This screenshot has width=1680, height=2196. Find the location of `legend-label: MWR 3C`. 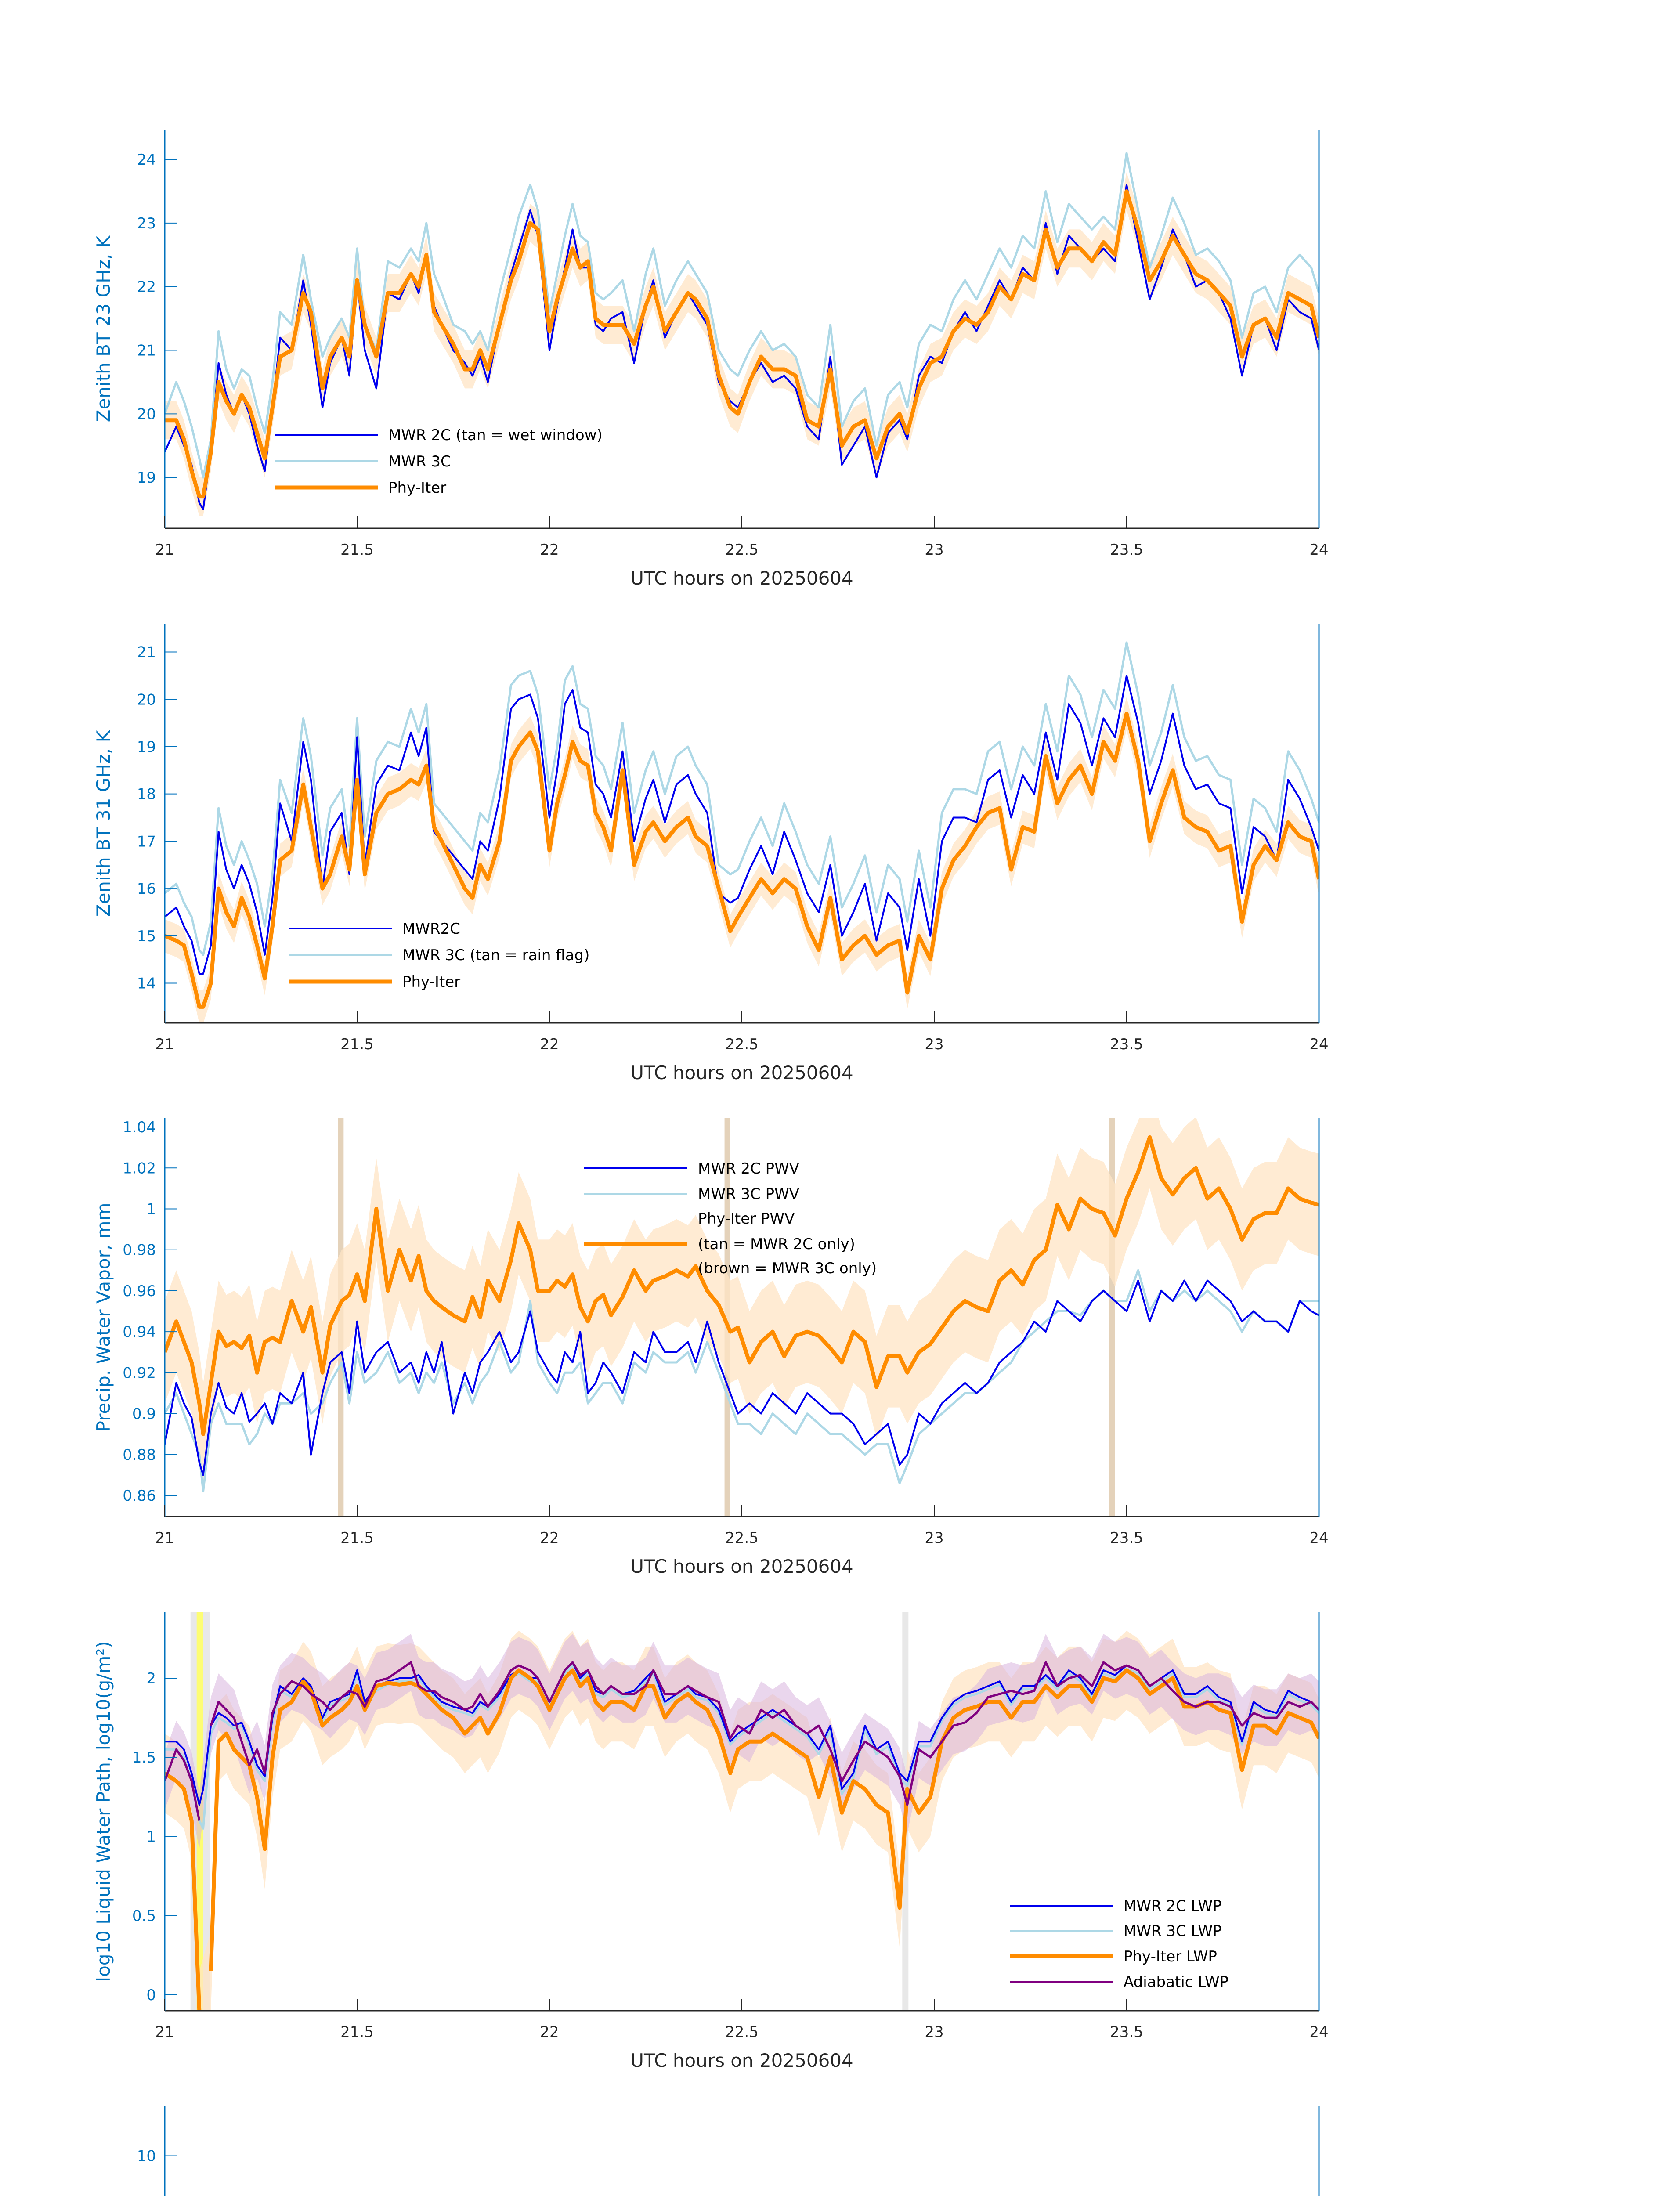

legend-label: MWR 3C is located at coordinates (420, 461).